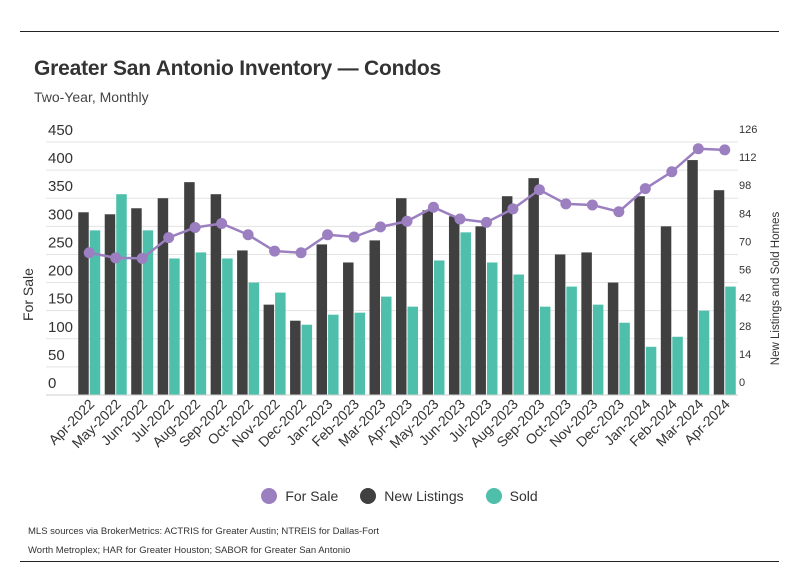 Image resolution: width=799 pixels, height=575 pixels. Describe the element at coordinates (745, 327) in the screenshot. I see `y2-tick-label: 28` at that location.